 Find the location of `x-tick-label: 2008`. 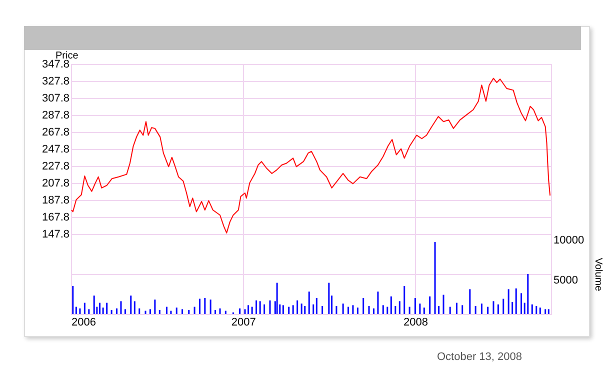

x-tick-label: 2008 is located at coordinates (415, 322).